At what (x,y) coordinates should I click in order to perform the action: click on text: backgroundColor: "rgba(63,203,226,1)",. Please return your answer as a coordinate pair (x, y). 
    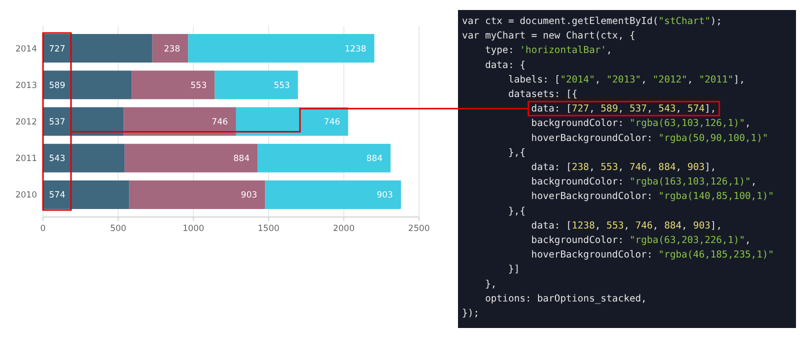
    Looking at the image, I should click on (606, 240).